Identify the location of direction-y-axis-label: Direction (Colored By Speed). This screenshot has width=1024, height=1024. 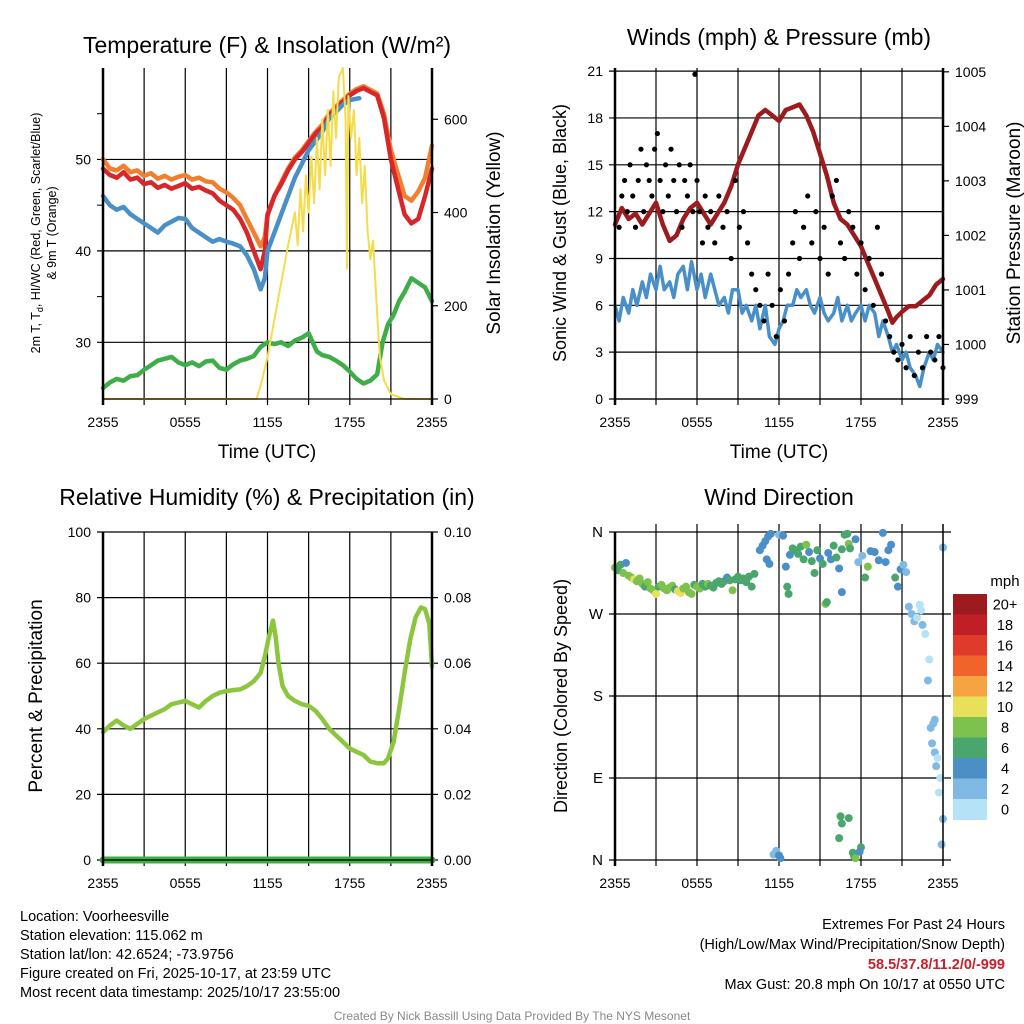
(561, 696).